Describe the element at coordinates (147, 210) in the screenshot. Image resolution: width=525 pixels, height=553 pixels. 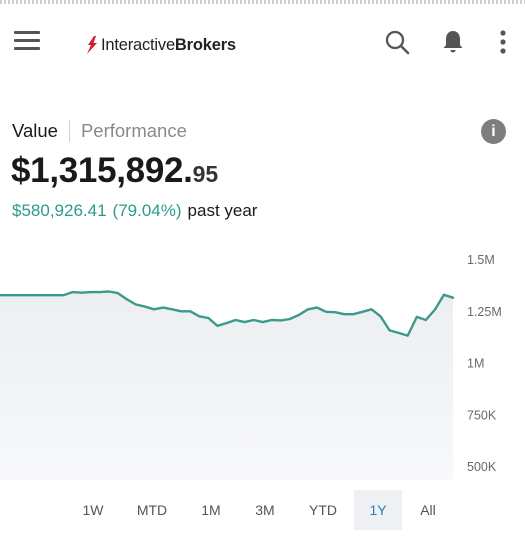
I see `change-percent: (79.04%)` at that location.